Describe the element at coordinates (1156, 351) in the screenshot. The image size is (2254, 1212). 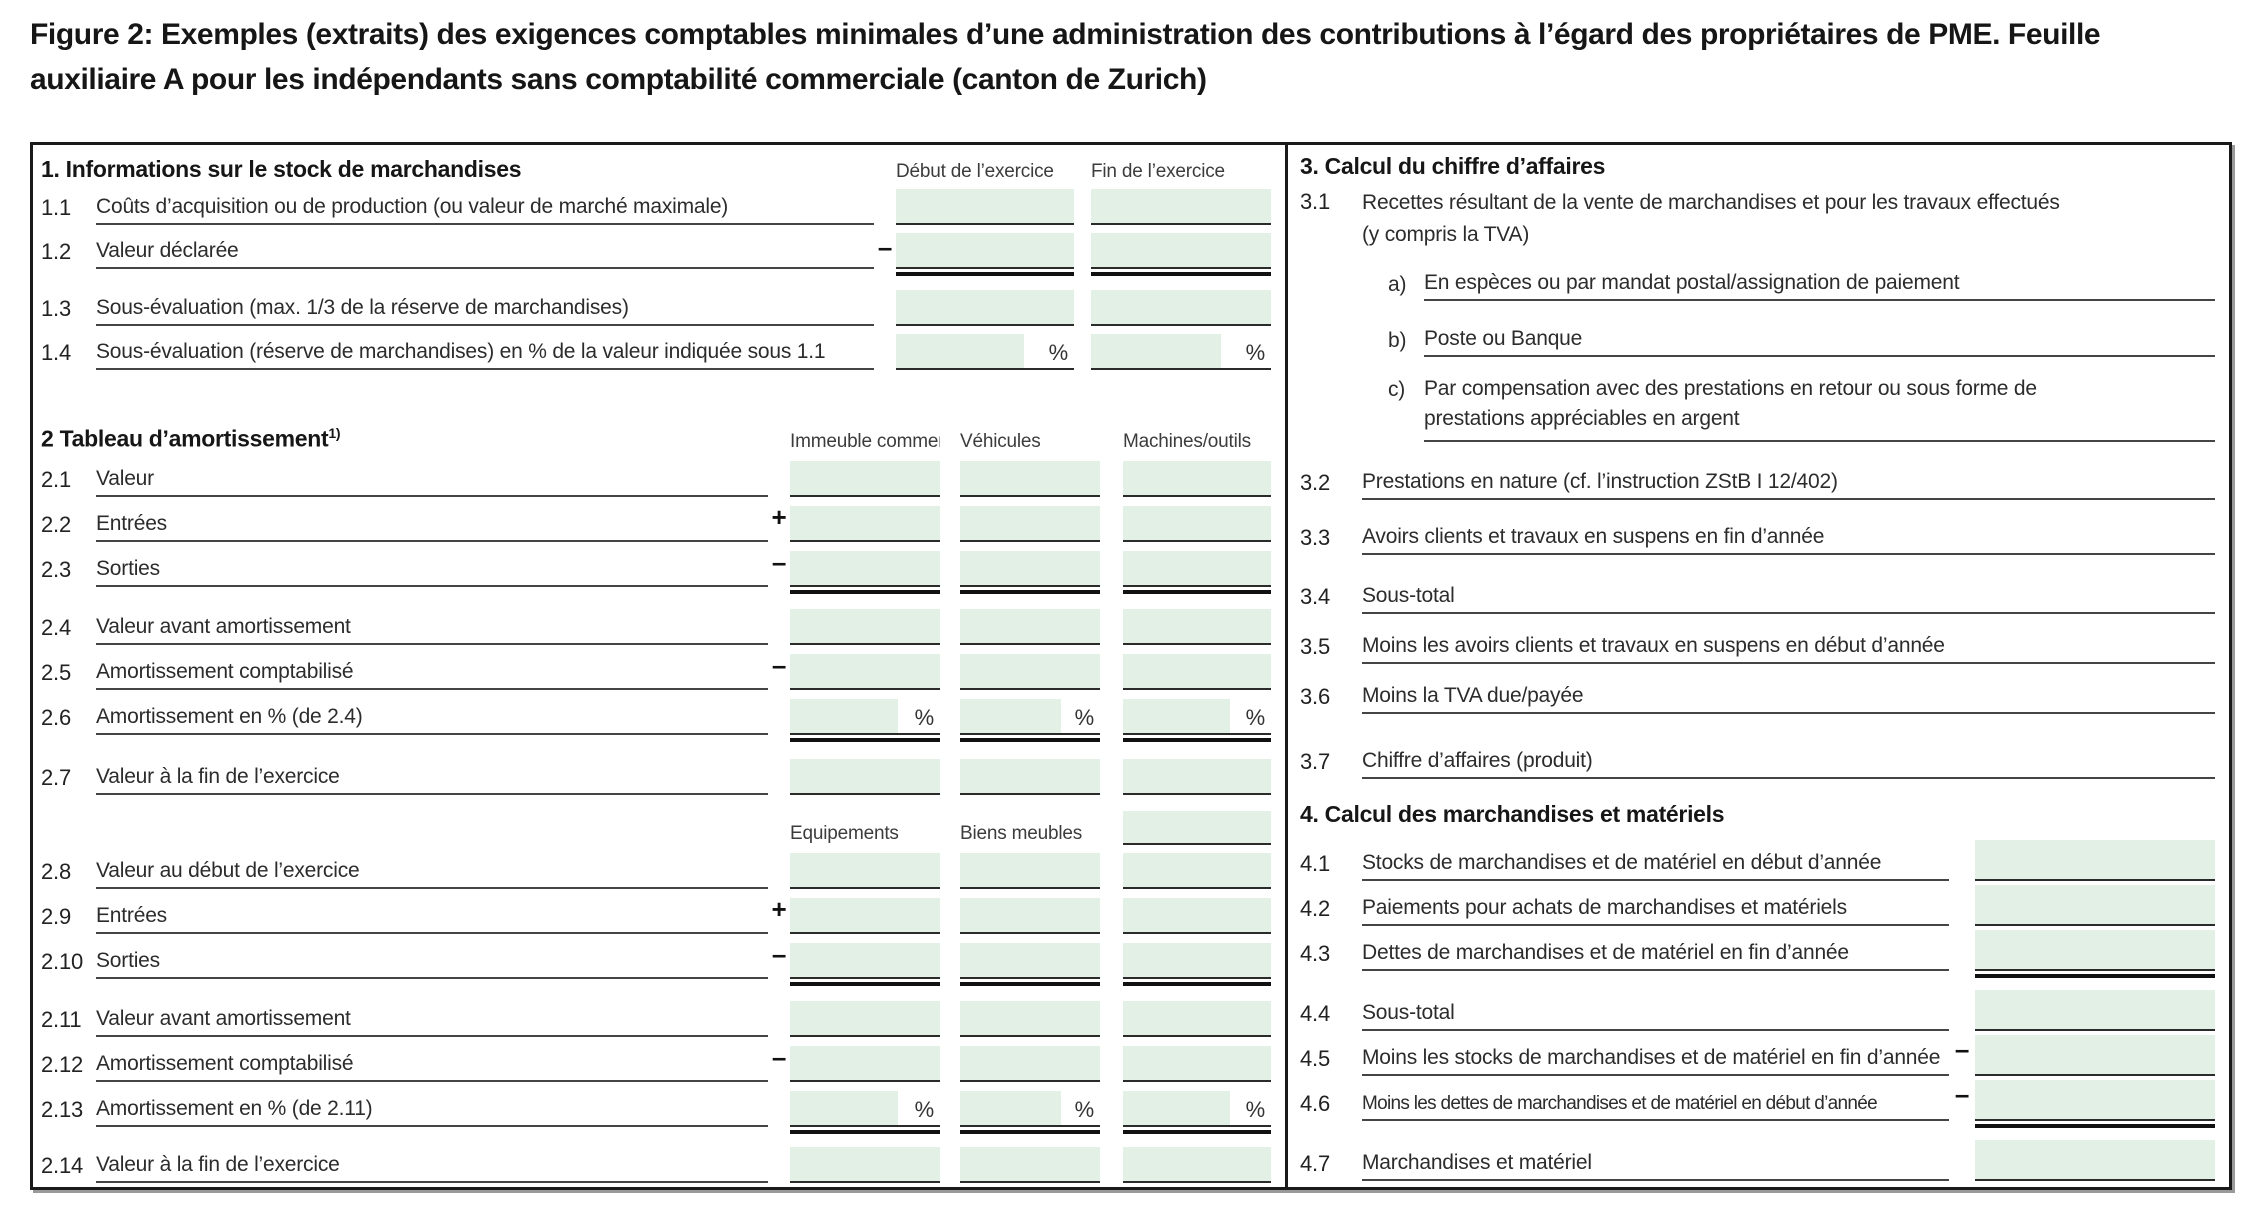
I see `field-1-4-fin` at that location.